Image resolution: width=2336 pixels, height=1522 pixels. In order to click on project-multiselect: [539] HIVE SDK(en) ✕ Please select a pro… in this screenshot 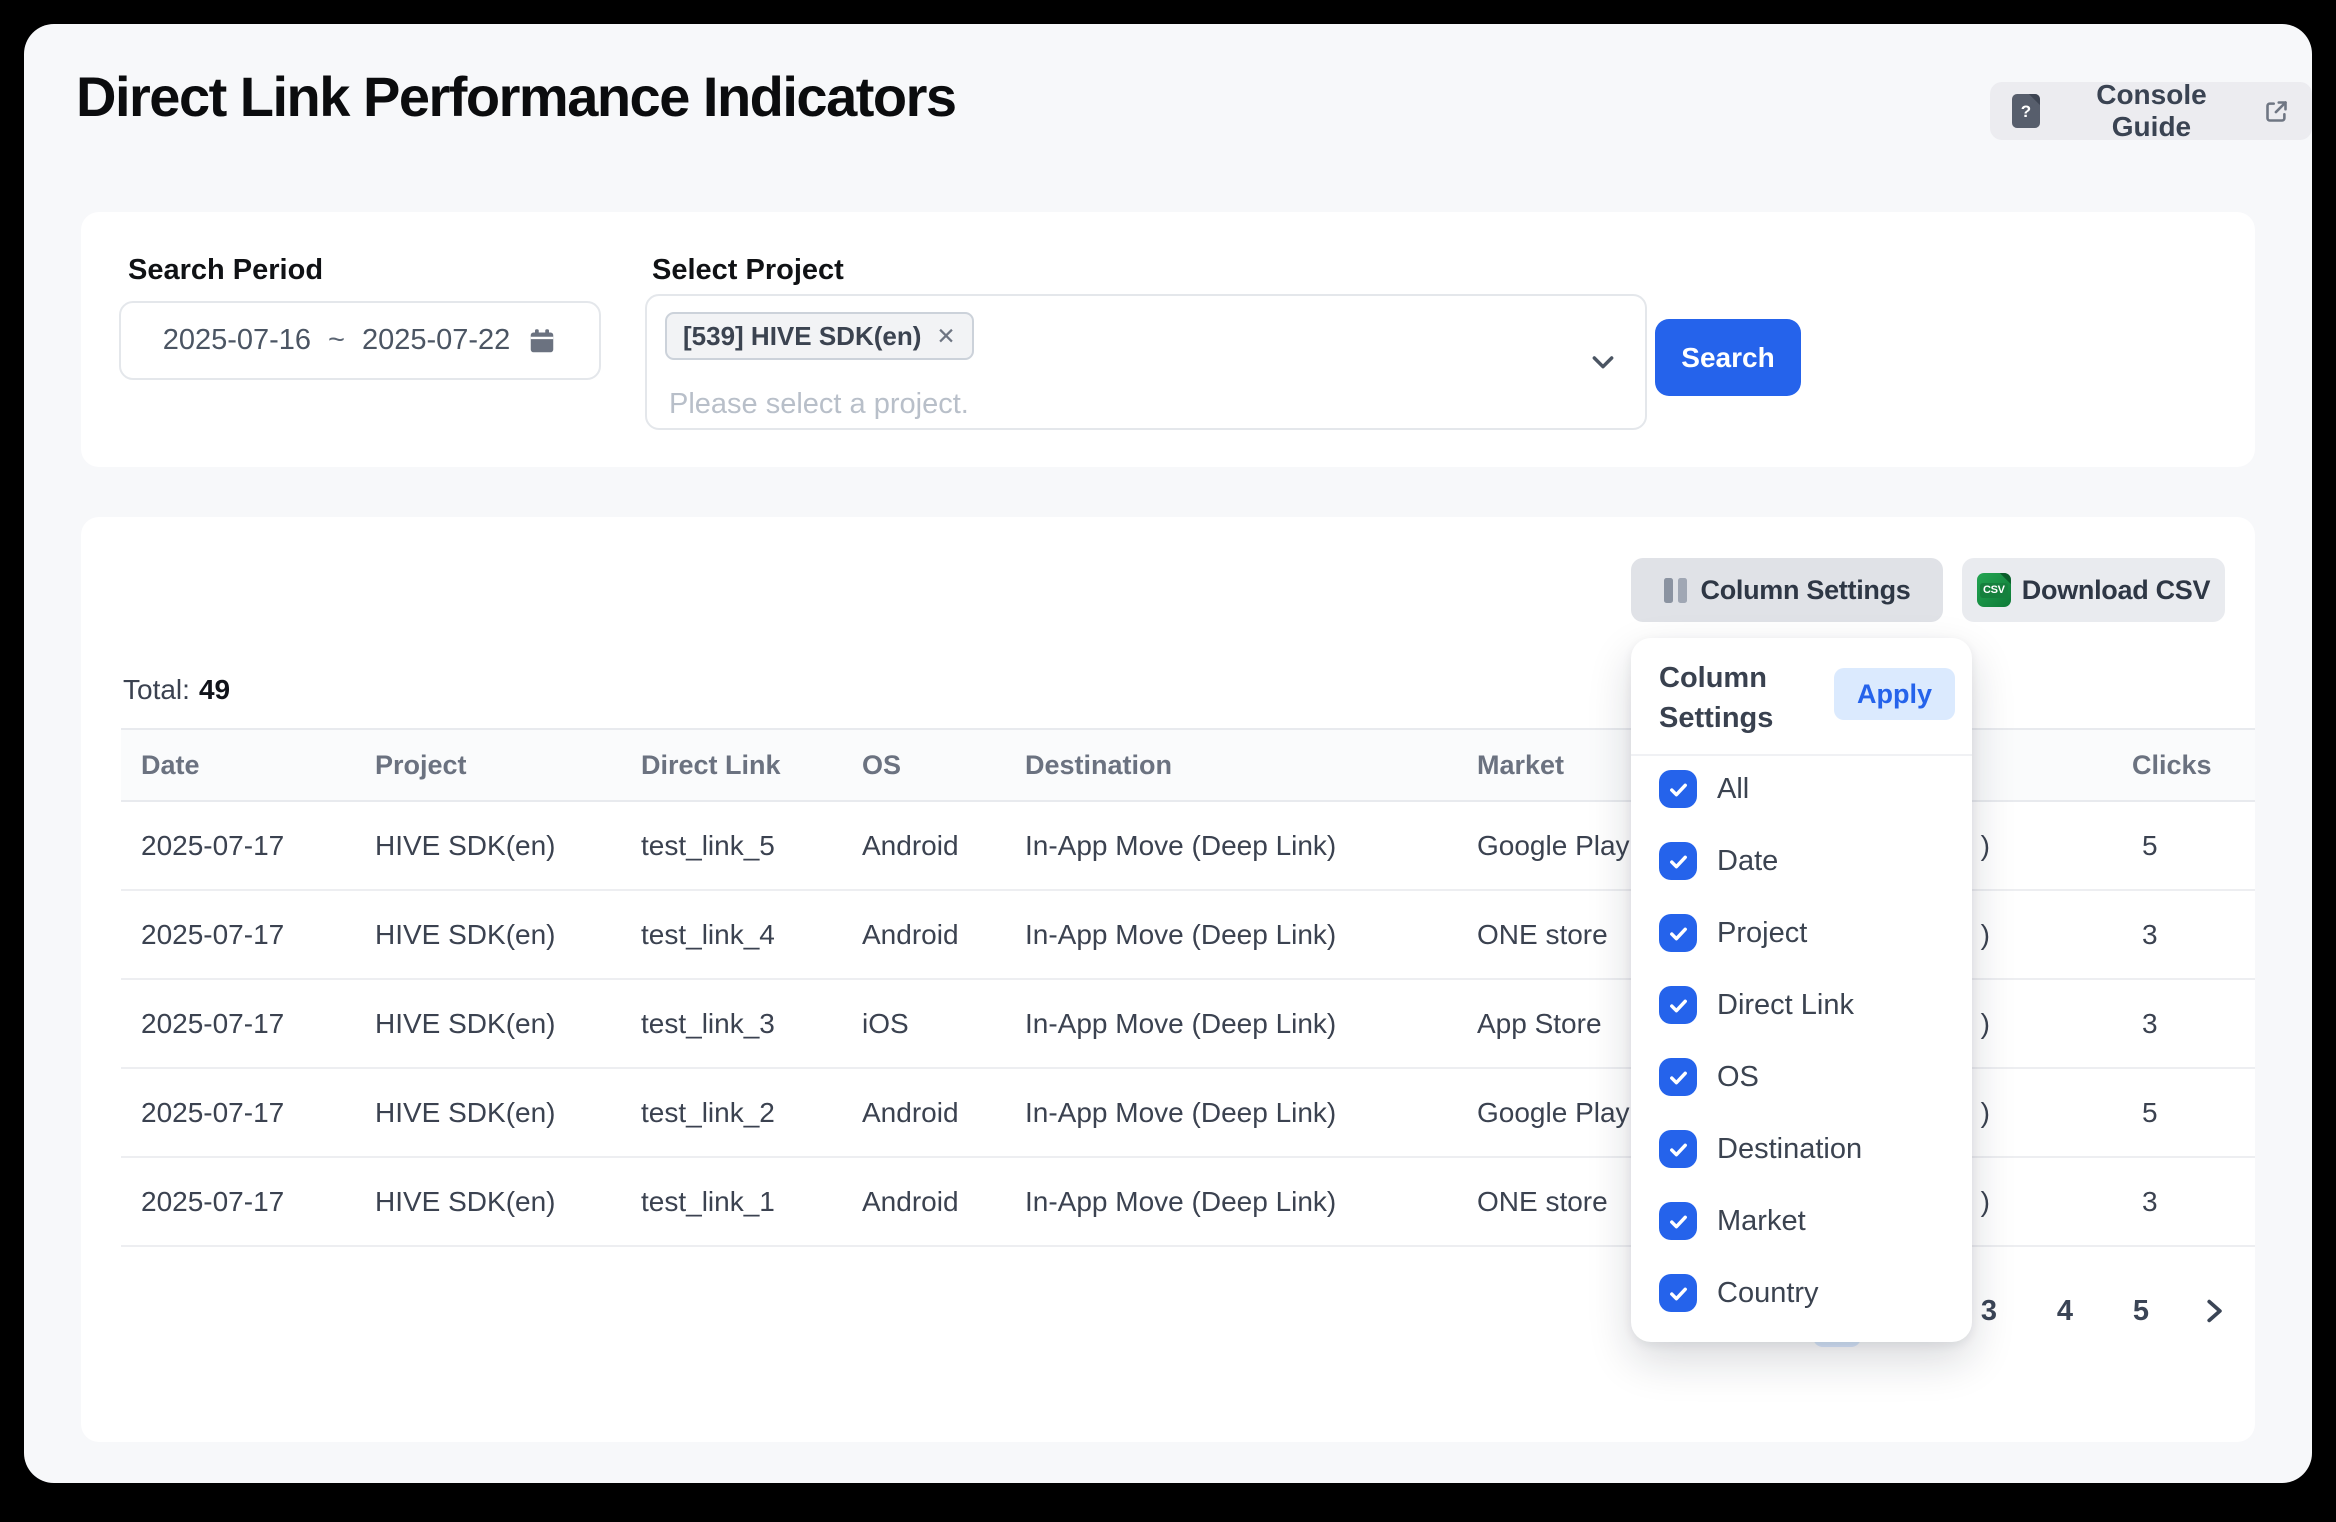, I will do `click(1146, 362)`.